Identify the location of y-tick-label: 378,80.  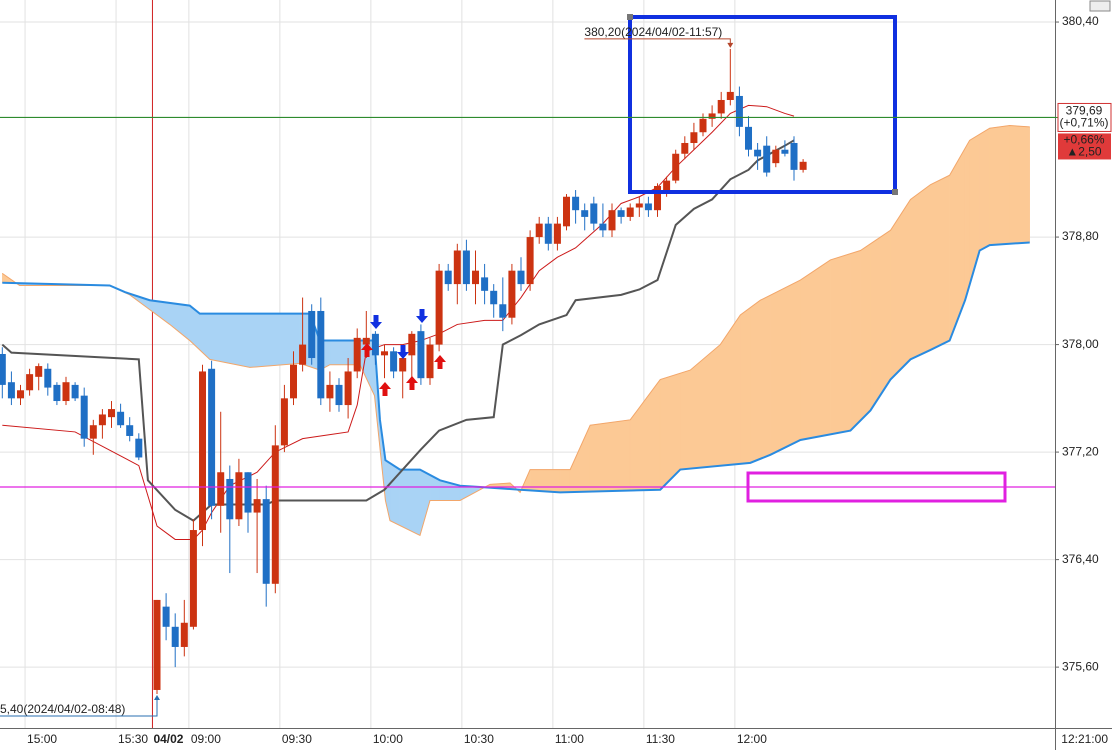
(1080, 236).